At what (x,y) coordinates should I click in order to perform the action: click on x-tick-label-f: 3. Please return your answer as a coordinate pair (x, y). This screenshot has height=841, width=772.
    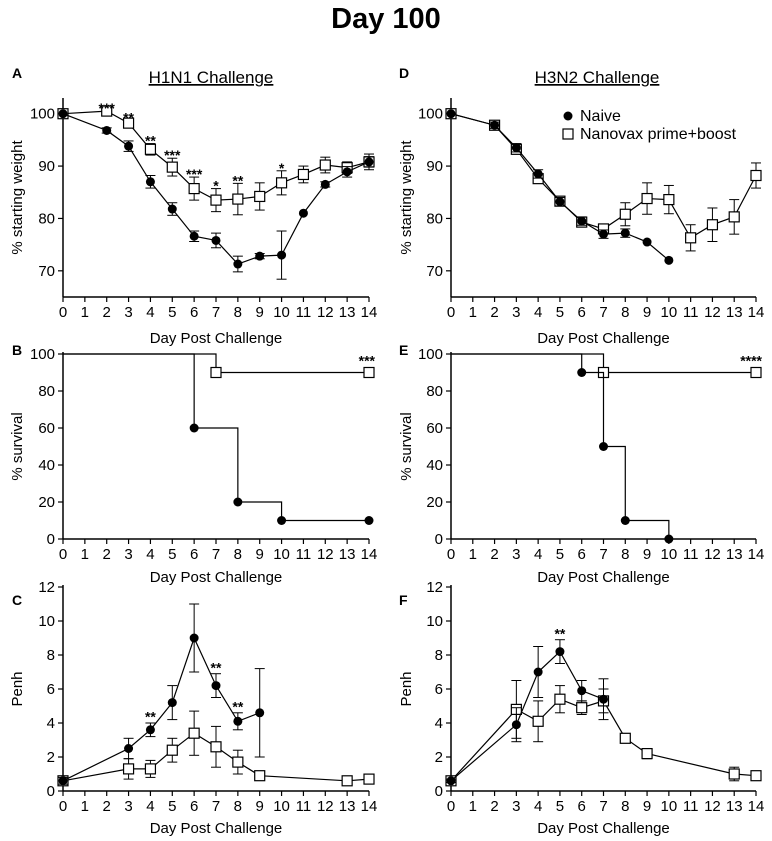
    Looking at the image, I should click on (516, 806).